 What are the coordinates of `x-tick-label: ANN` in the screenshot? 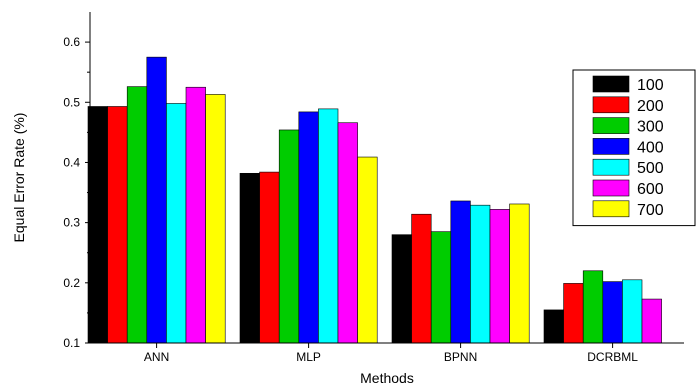 It's located at (156, 357).